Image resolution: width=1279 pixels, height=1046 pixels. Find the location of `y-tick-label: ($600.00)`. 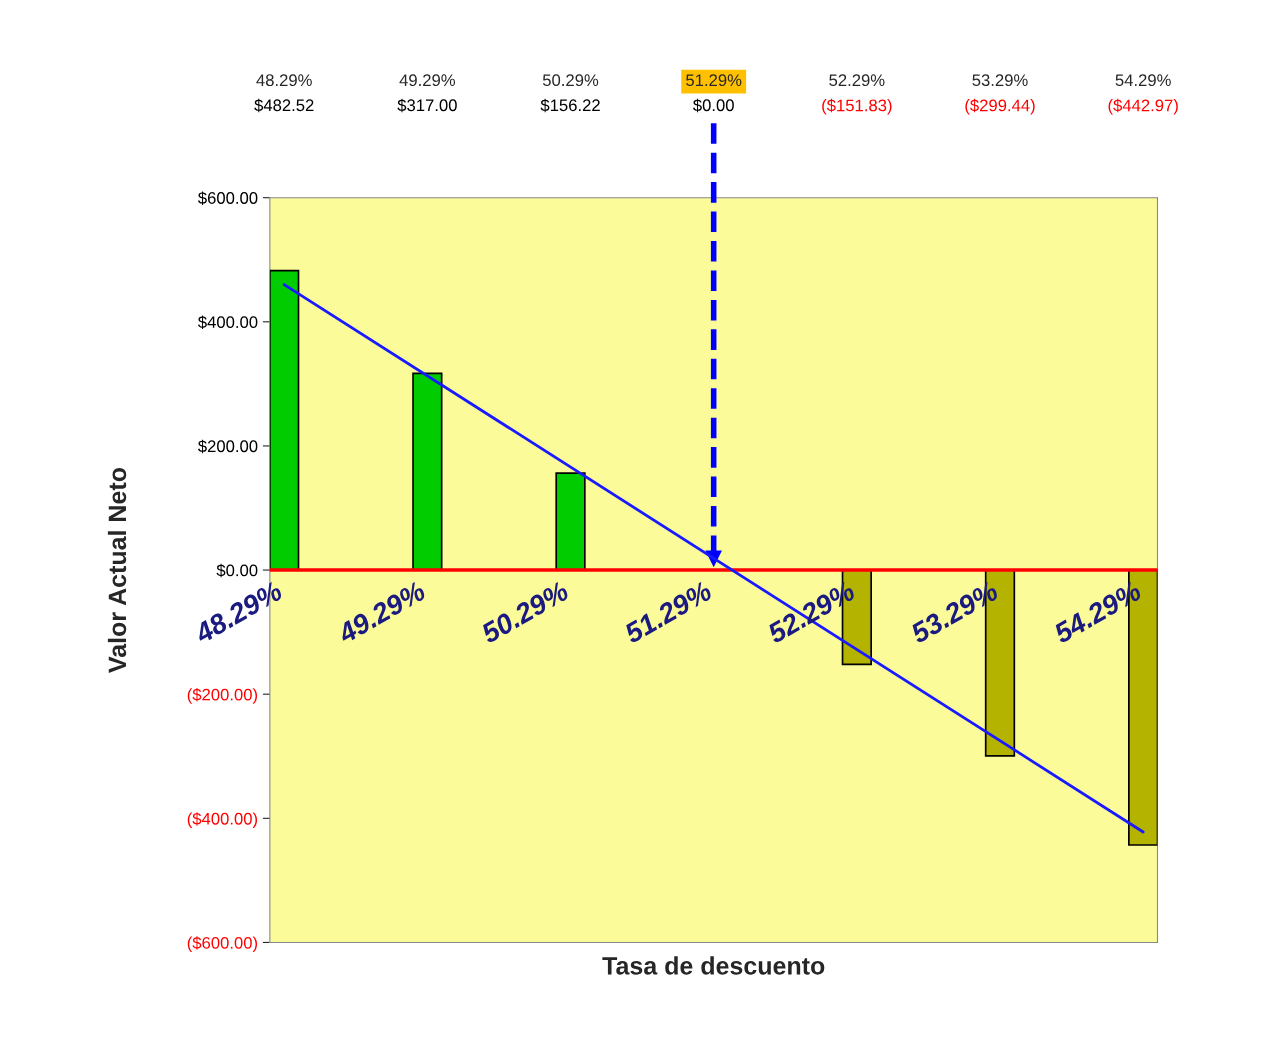

y-tick-label: ($600.00) is located at coordinates (222, 944).